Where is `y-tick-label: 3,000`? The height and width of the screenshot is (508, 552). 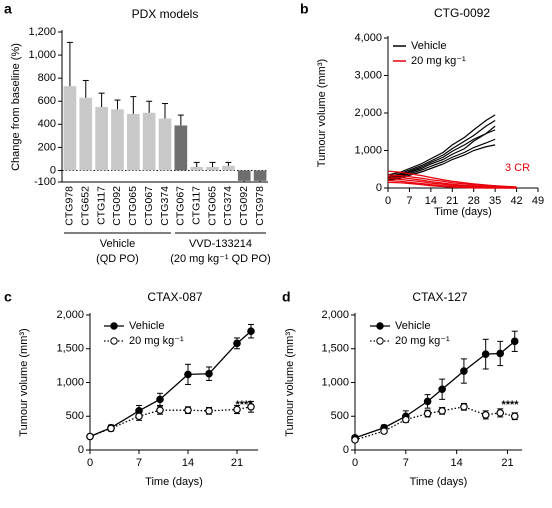 y-tick-label: 3,000 is located at coordinates (368, 75).